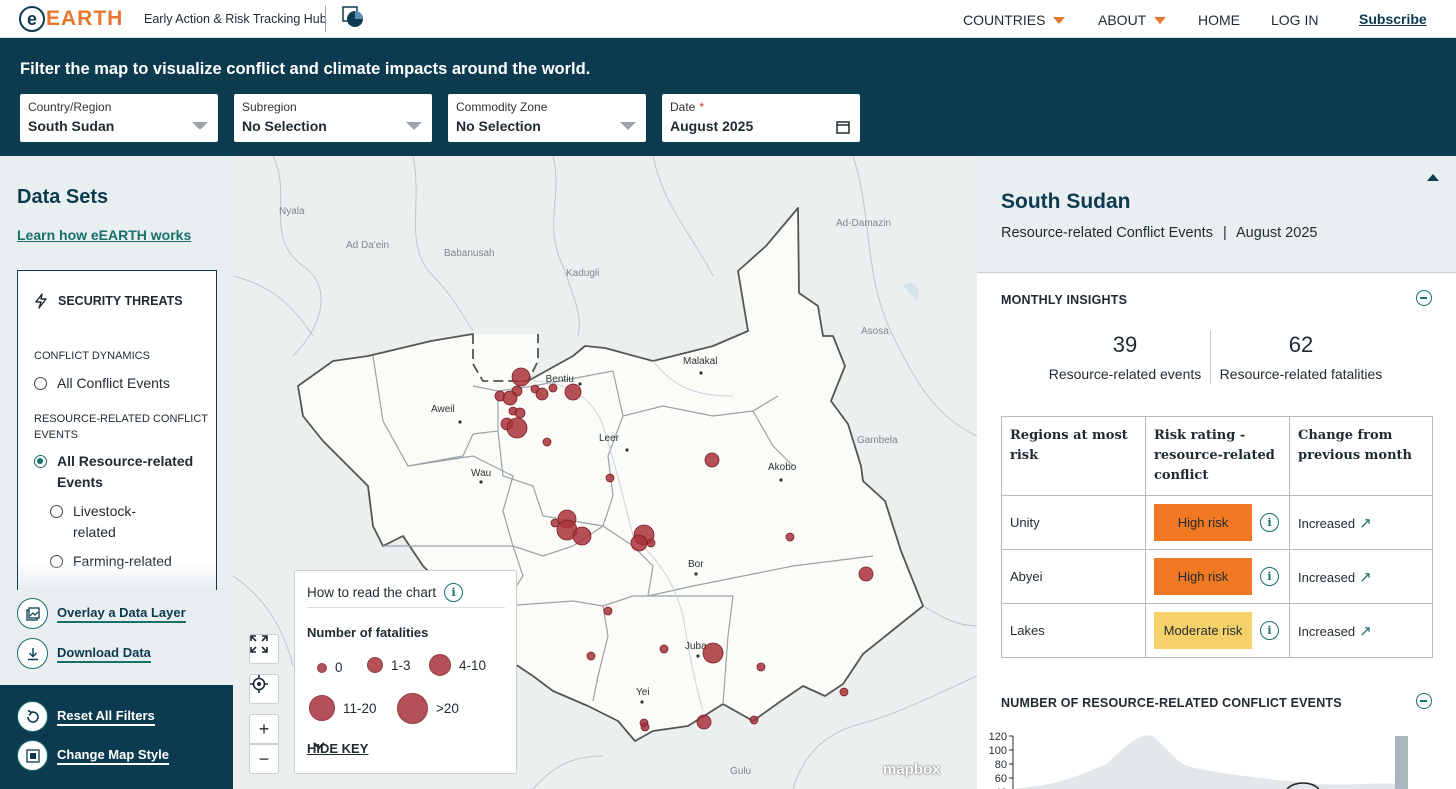  What do you see at coordinates (389, 665) in the screenshot?
I see `legend-bin-1: 1-3` at bounding box center [389, 665].